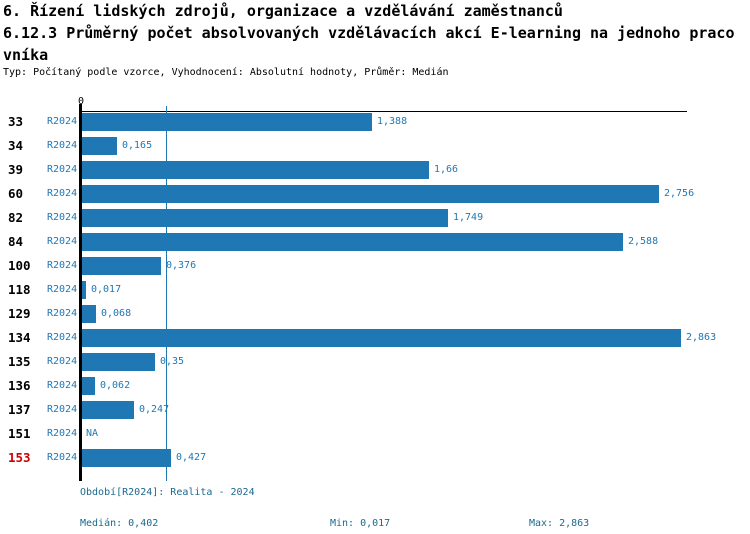 This screenshot has width=750, height=534. I want to click on chart-row: 136 R2024 0,062, so click(375, 386).